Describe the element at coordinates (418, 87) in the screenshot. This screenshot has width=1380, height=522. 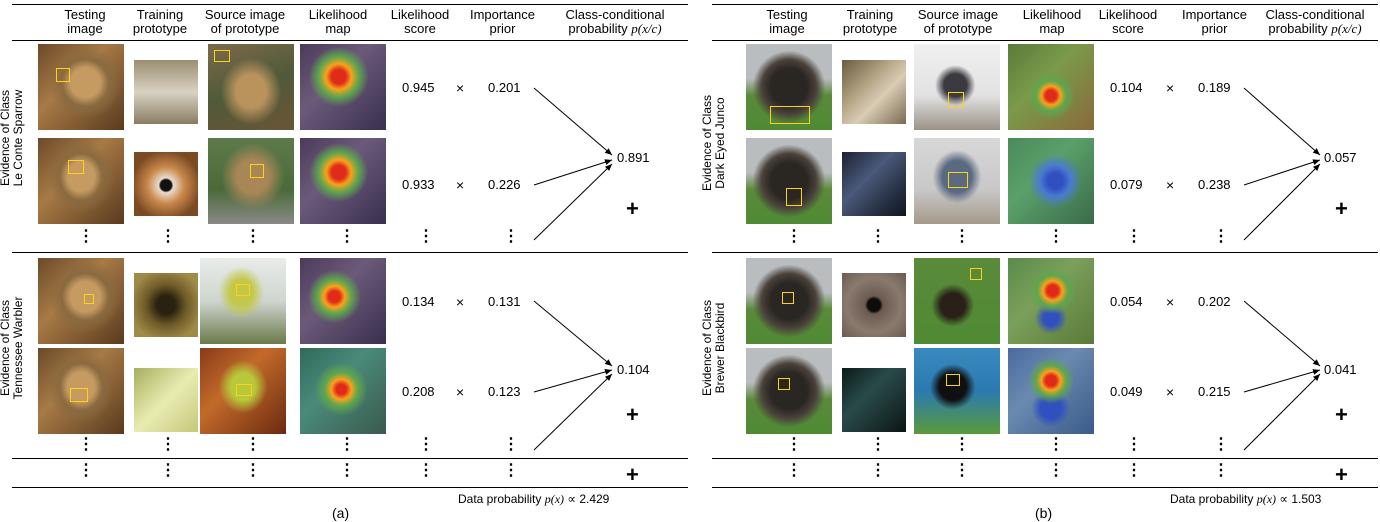
I see `likelihood-score: 0.945` at that location.